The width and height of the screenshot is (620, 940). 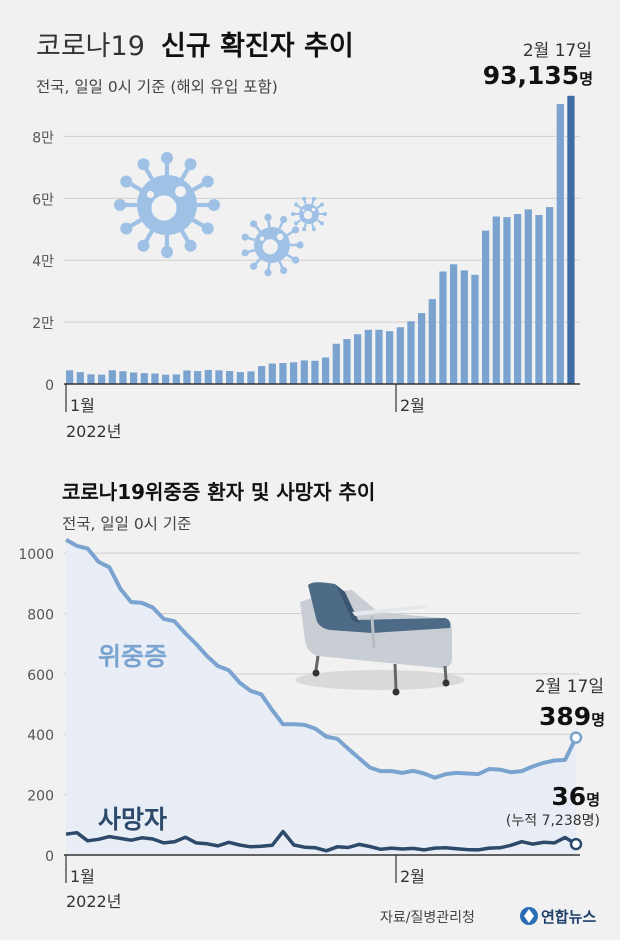 I want to click on bed-table, so click(x=390, y=610).